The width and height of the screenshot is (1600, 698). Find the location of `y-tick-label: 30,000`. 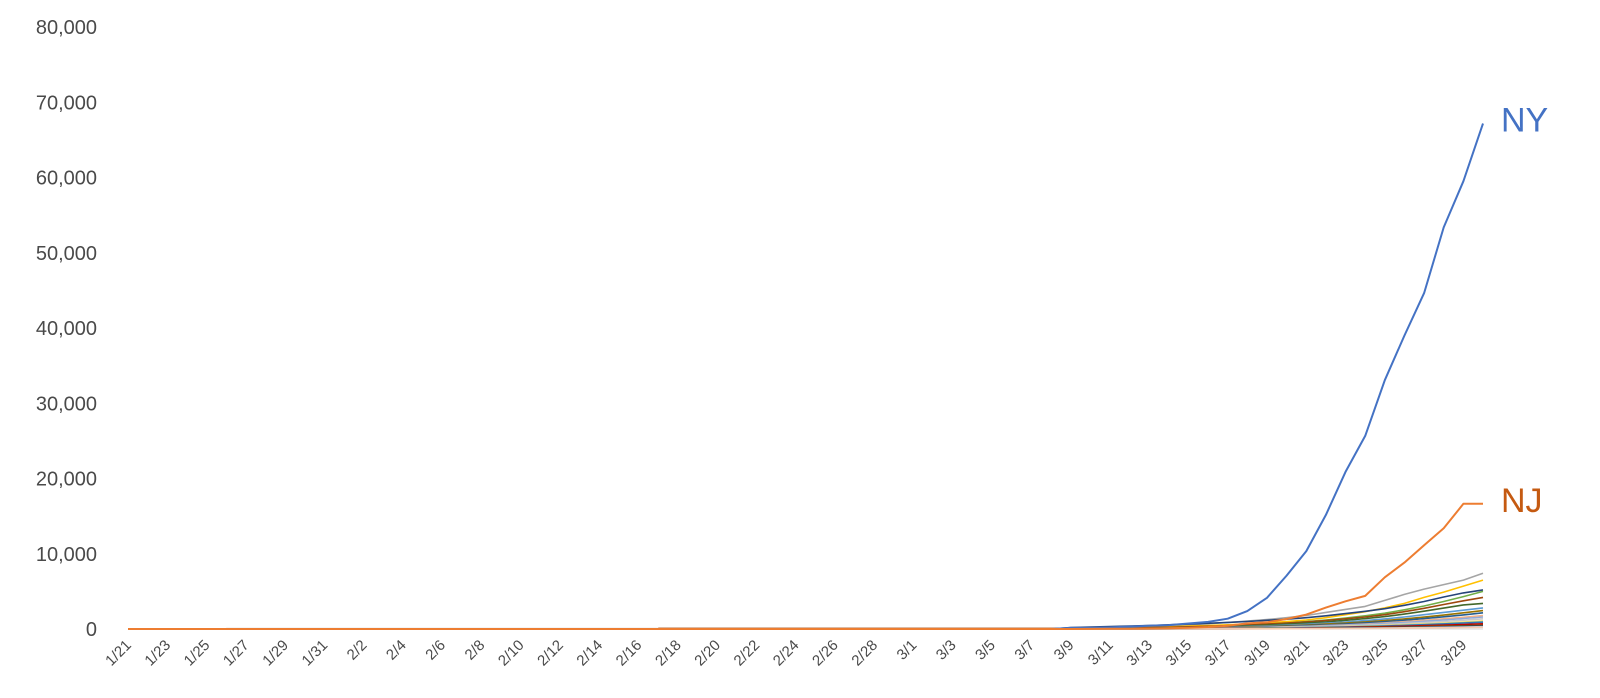

y-tick-label: 30,000 is located at coordinates (66, 404).